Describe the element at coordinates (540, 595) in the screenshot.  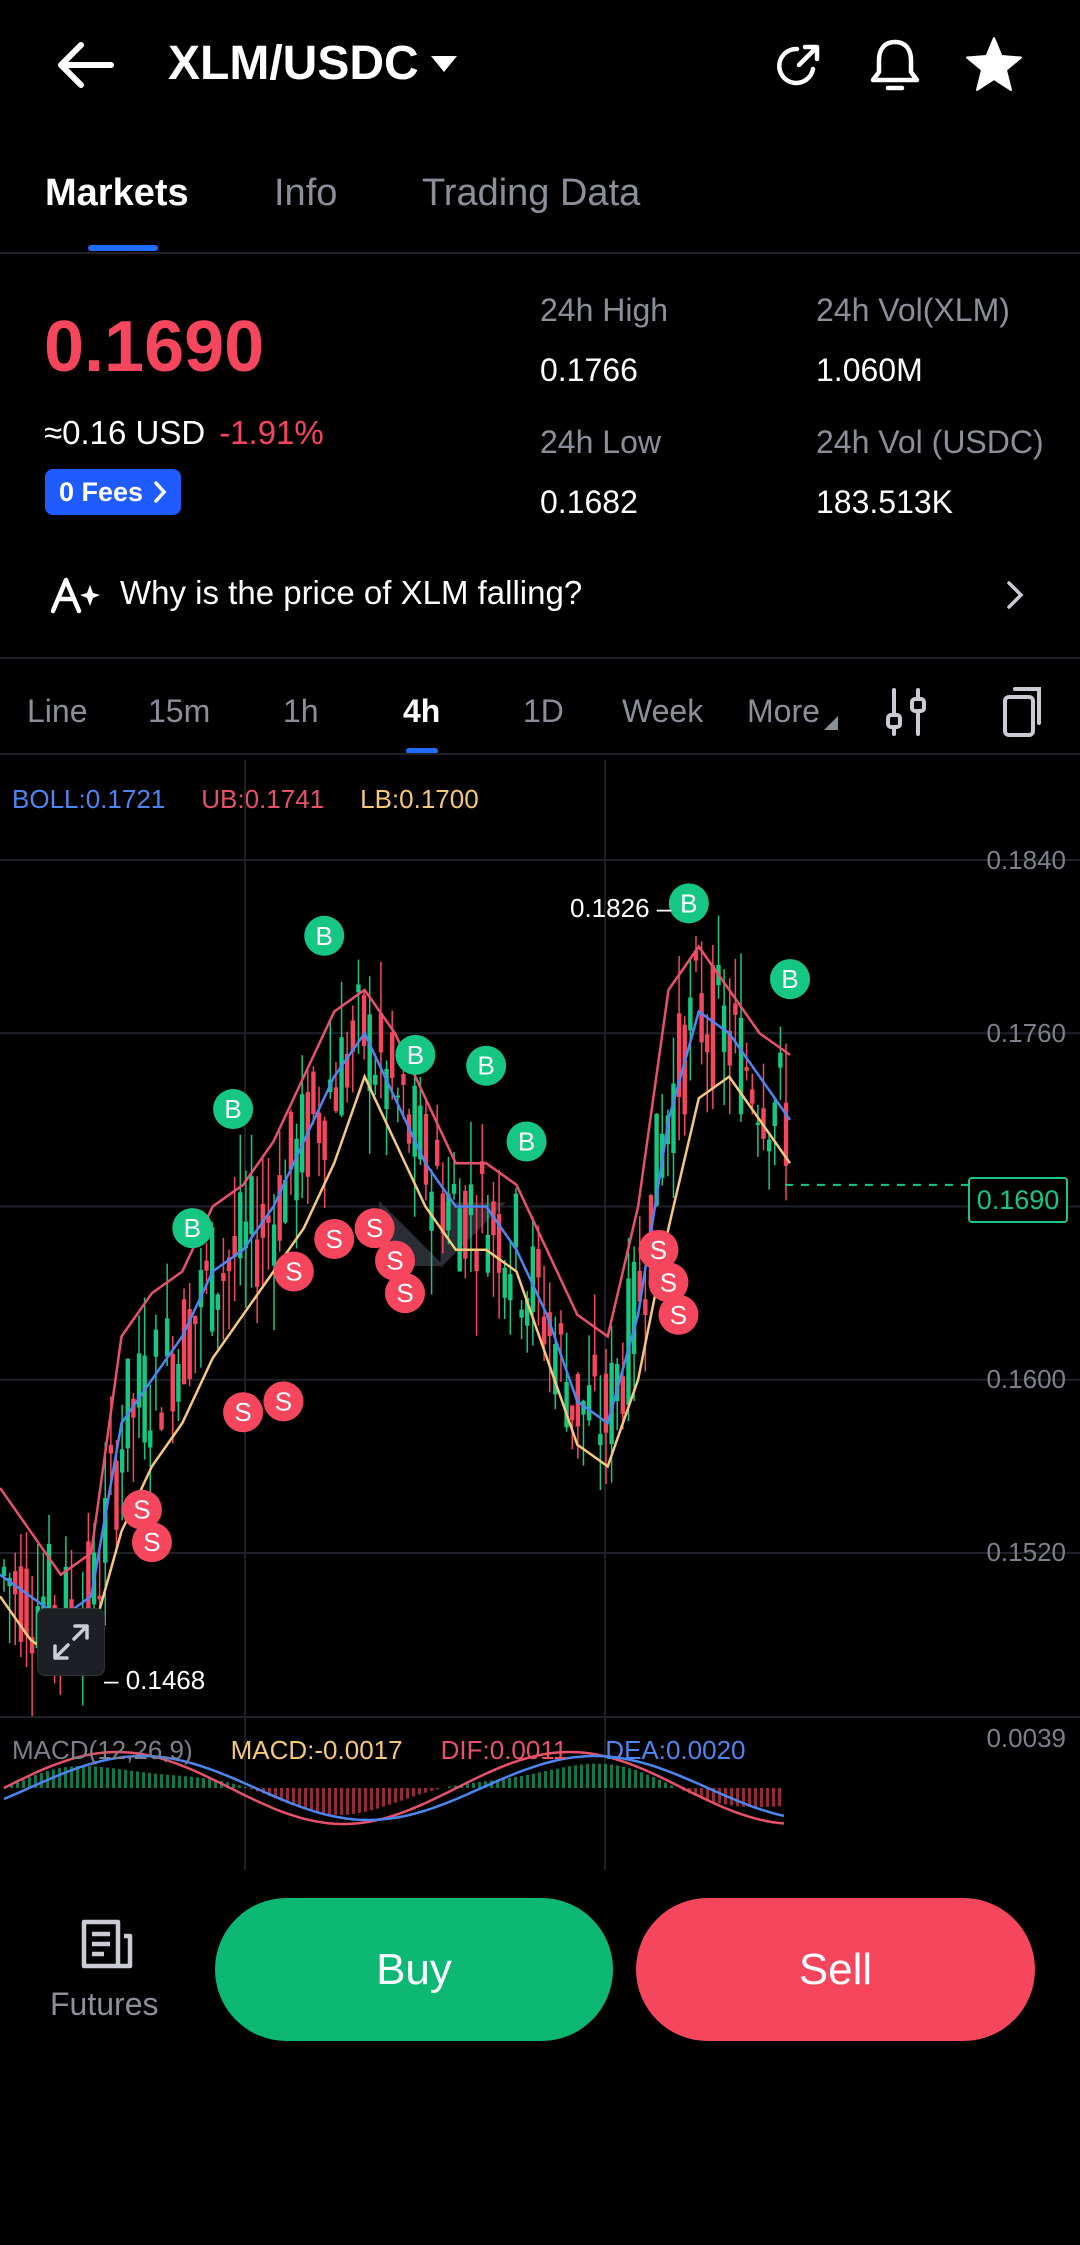
I see `price-insight-row: Why is the price of XLM falling?` at that location.